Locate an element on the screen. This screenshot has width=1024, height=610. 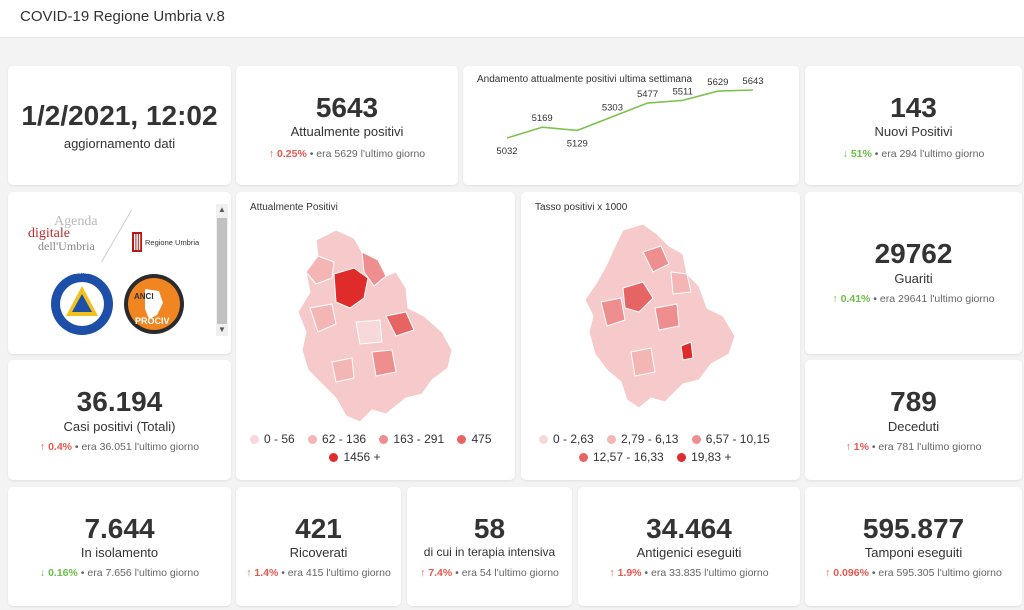
delta-percent: 51% is located at coordinates (861, 154).